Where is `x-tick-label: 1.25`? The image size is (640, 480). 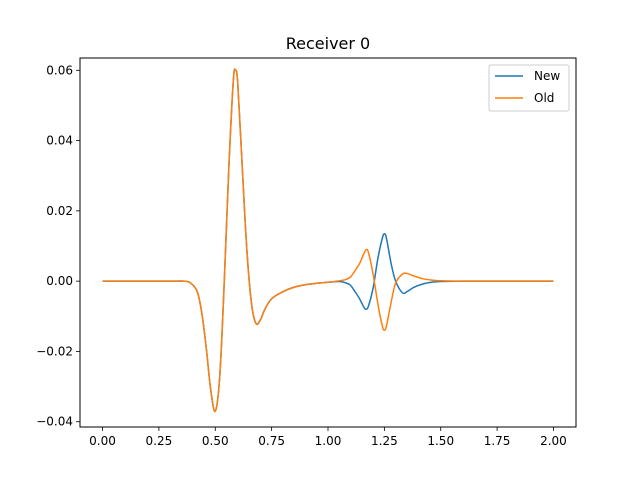 x-tick-label: 1.25 is located at coordinates (384, 441).